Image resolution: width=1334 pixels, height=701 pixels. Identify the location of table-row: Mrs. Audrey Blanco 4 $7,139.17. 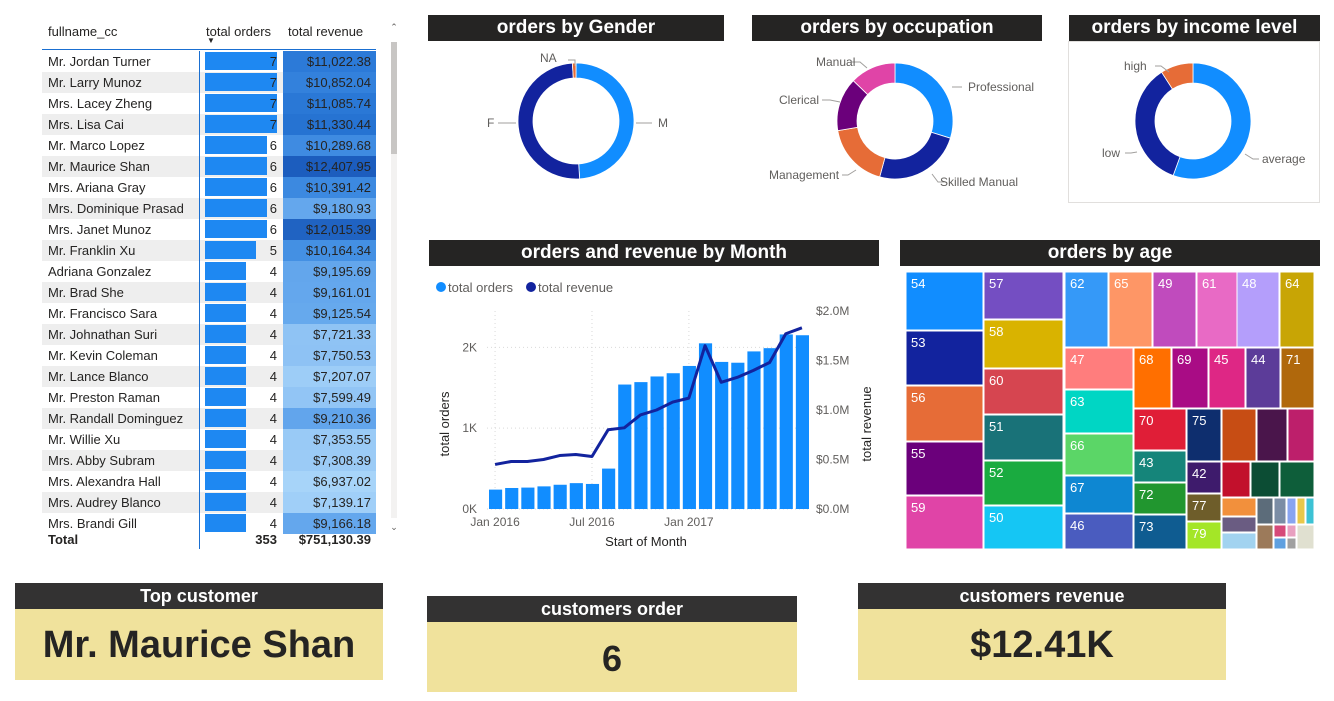
(209, 502).